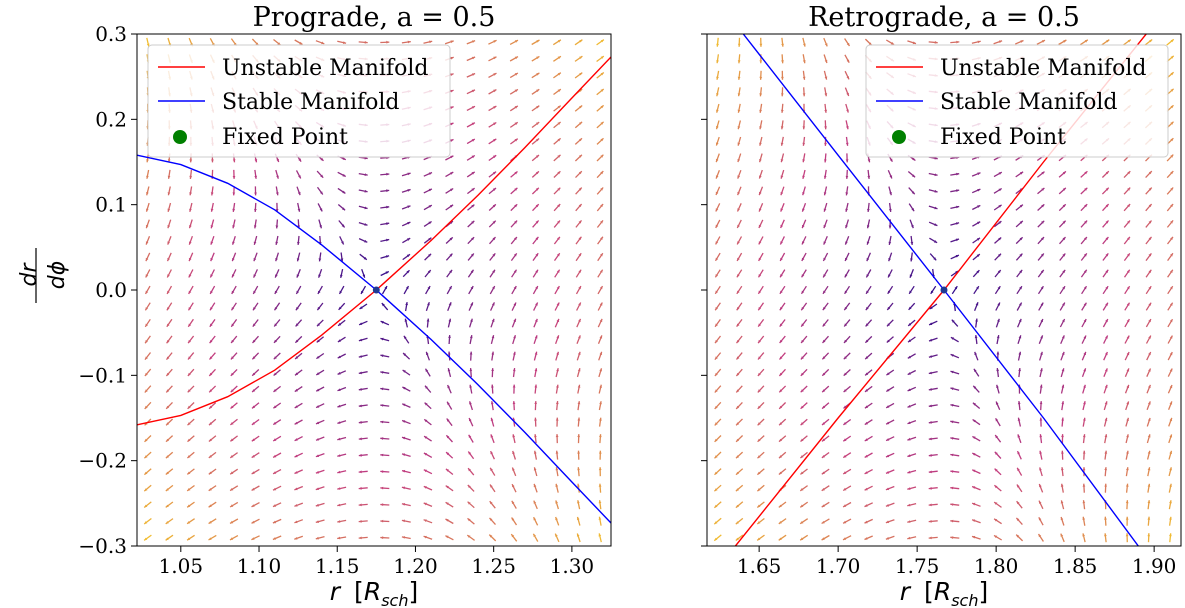 The height and width of the screenshot is (608, 1185). Describe the element at coordinates (111, 290) in the screenshot. I see `y-tick-label: 0.0` at that location.